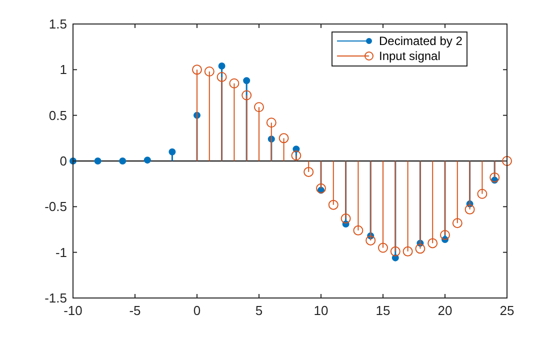 The height and width of the screenshot is (337, 560). Describe the element at coordinates (55, 206) in the screenshot. I see `y-tick-label: -0.5` at that location.